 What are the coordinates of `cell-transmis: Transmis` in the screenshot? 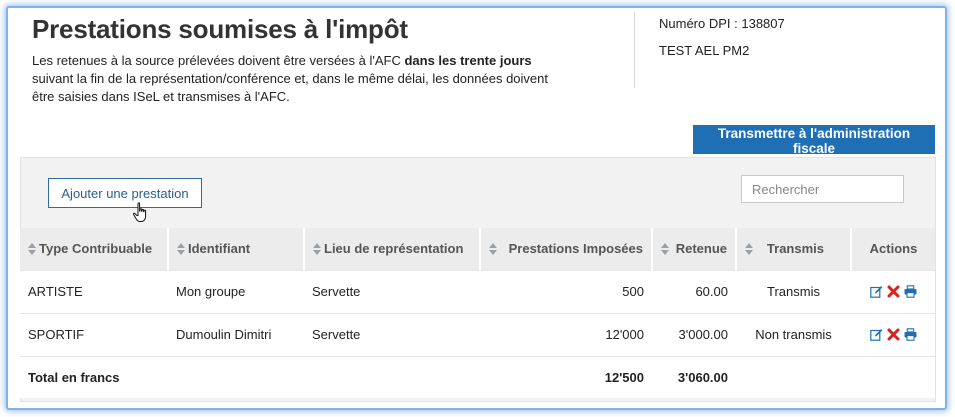 It's located at (793, 291).